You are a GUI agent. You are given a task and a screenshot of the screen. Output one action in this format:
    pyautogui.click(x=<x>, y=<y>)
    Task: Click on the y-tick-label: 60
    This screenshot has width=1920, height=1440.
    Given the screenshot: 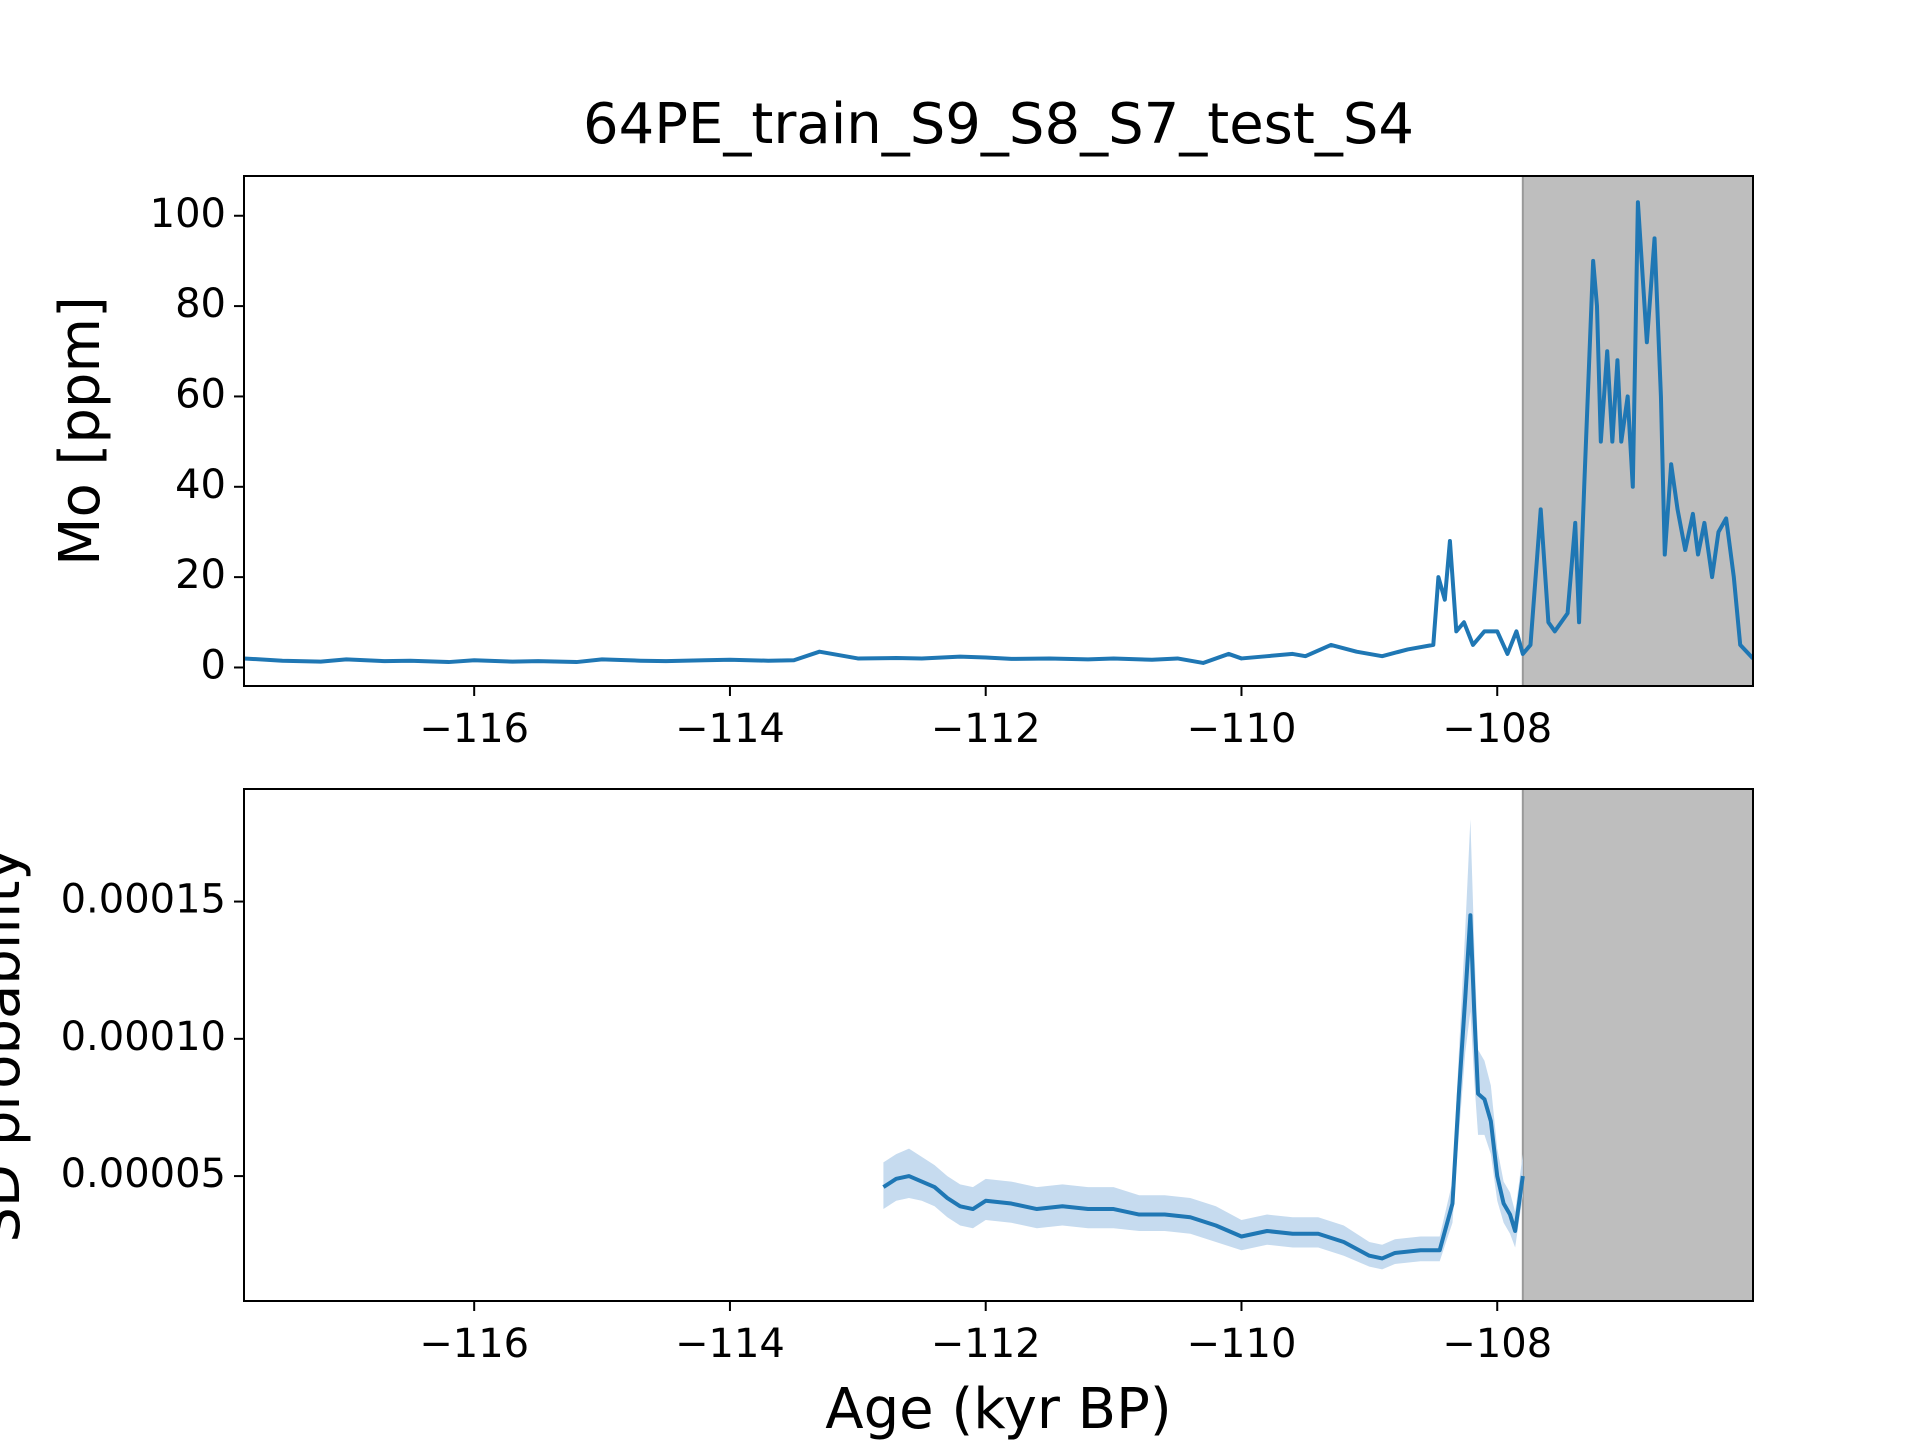 What is the action you would take?
    pyautogui.click(x=200, y=394)
    